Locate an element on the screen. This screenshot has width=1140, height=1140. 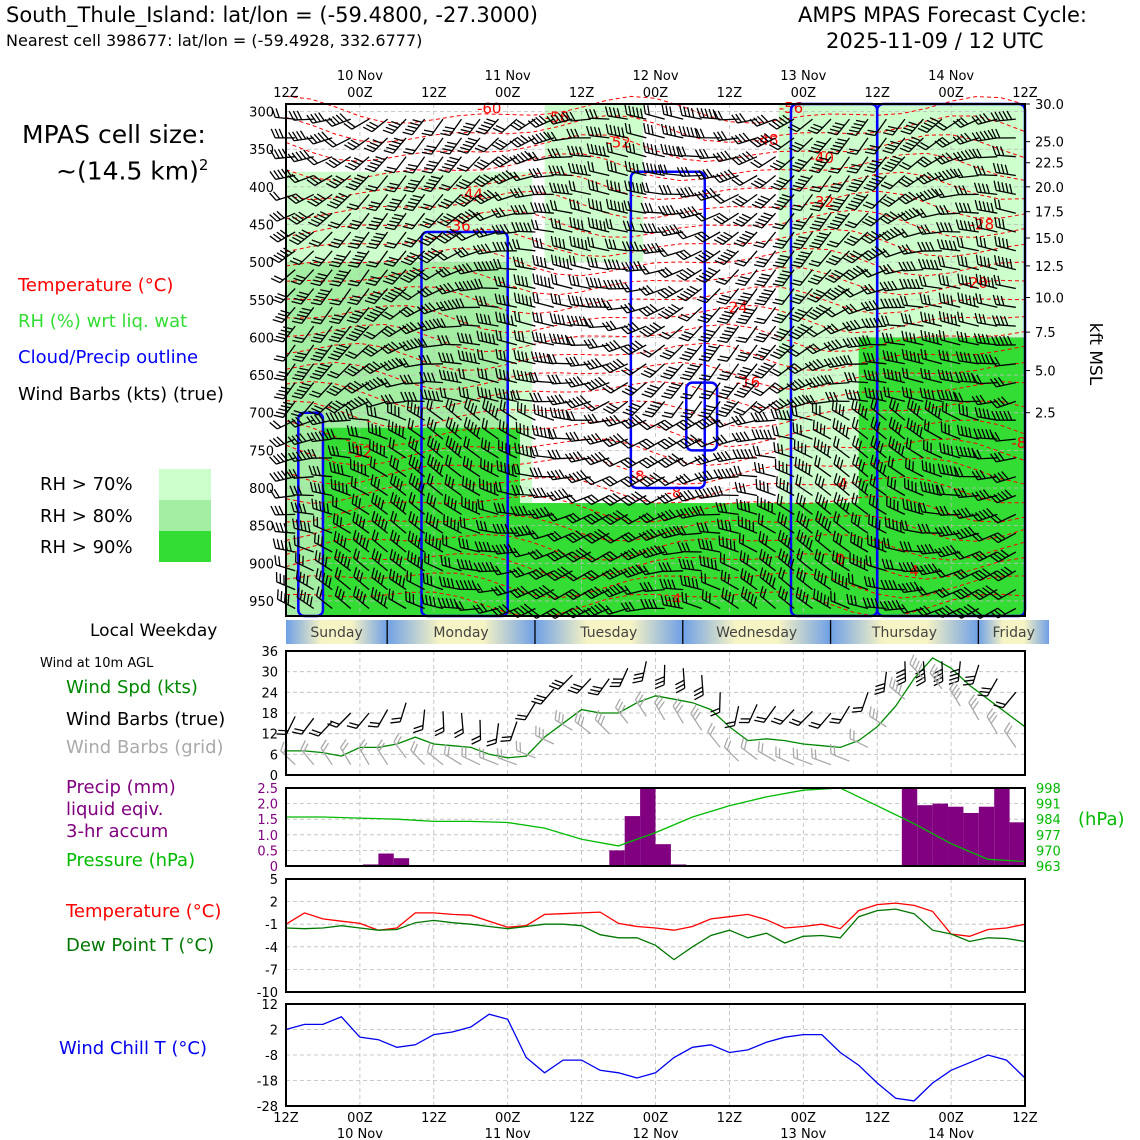
legend-cloud: Cloud/Precip outline is located at coordinates (108, 357).